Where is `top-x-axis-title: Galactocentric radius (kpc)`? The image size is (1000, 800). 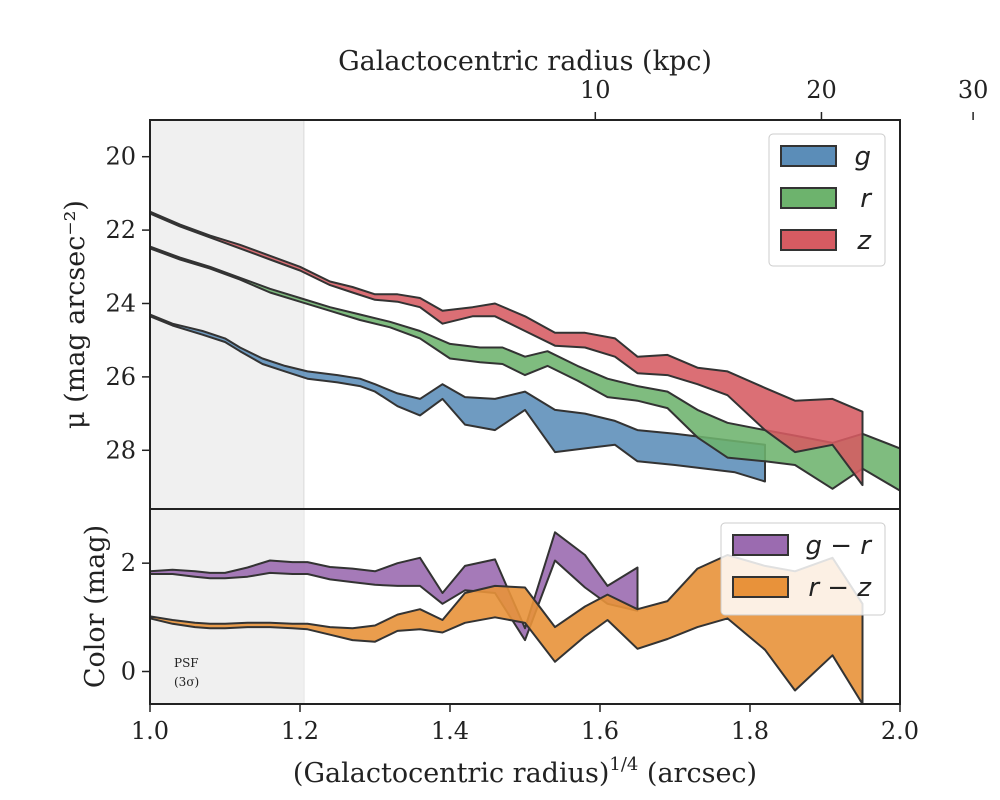
top-x-axis-title: Galactocentric radius (kpc) is located at coordinates (525, 61).